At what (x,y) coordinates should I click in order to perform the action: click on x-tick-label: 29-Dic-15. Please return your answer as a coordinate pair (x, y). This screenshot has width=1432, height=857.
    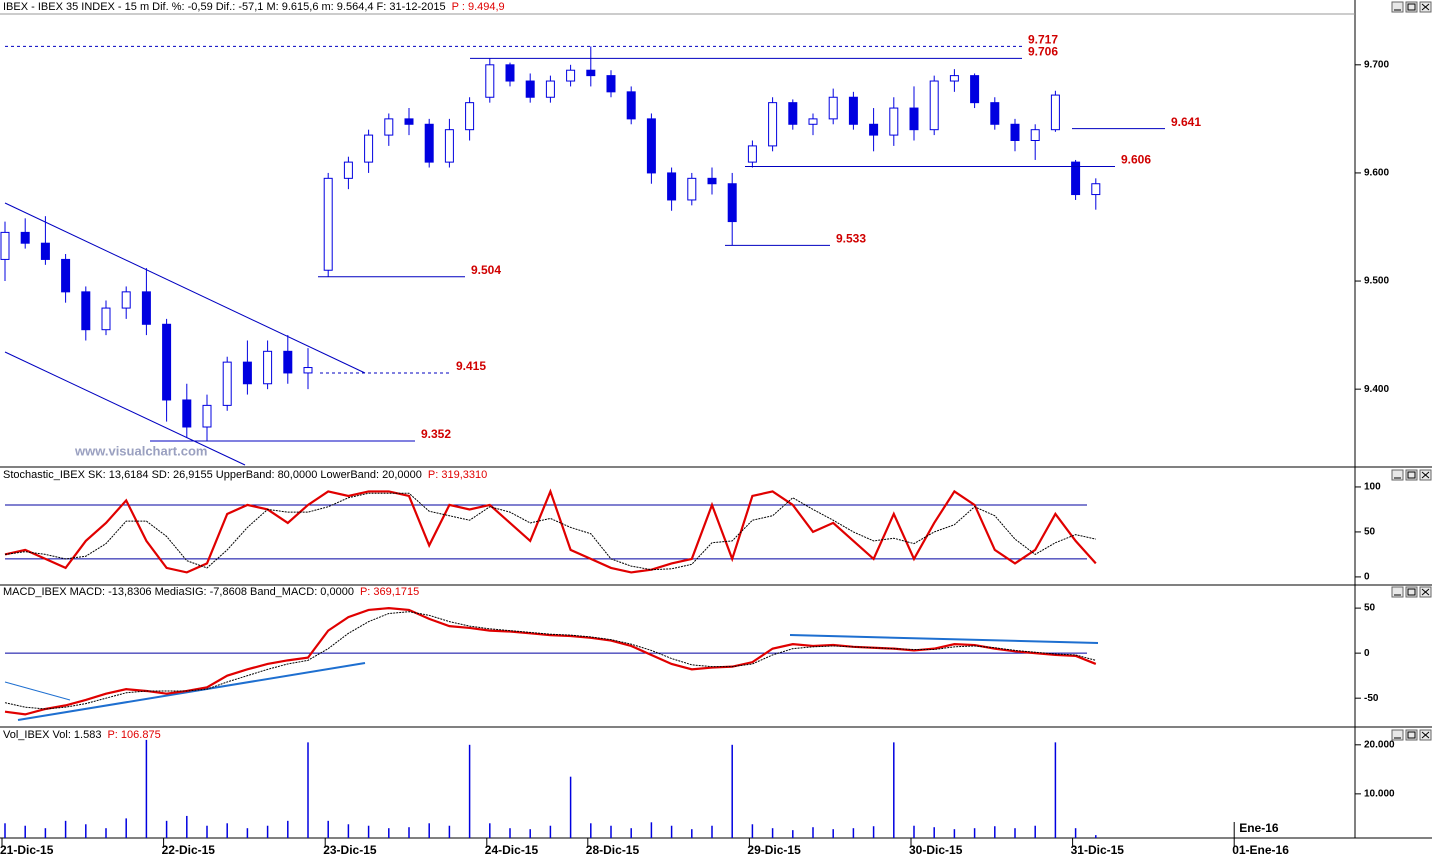
    Looking at the image, I should click on (774, 850).